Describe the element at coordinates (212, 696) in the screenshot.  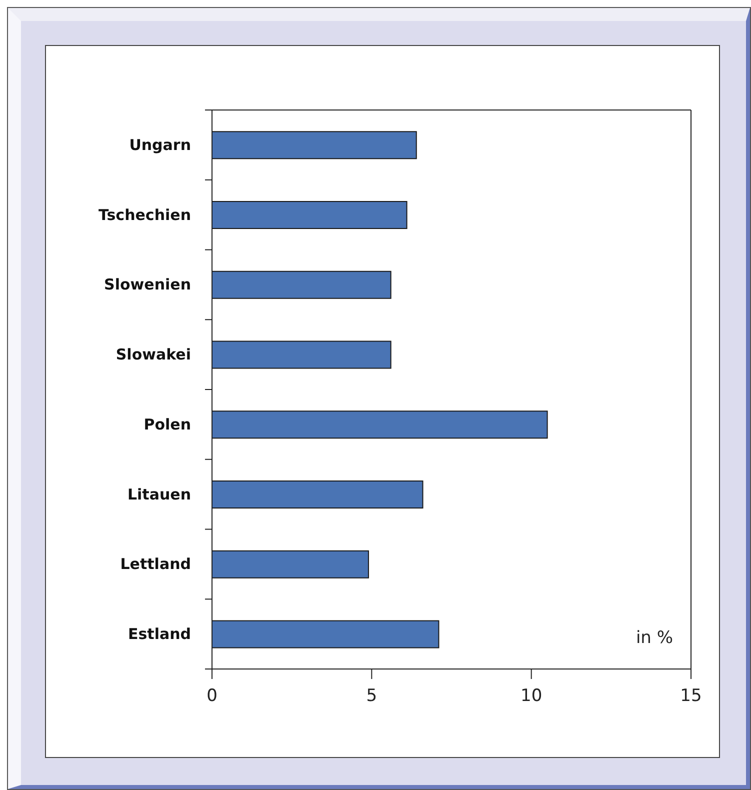
I see `x-tick-label: 0` at that location.